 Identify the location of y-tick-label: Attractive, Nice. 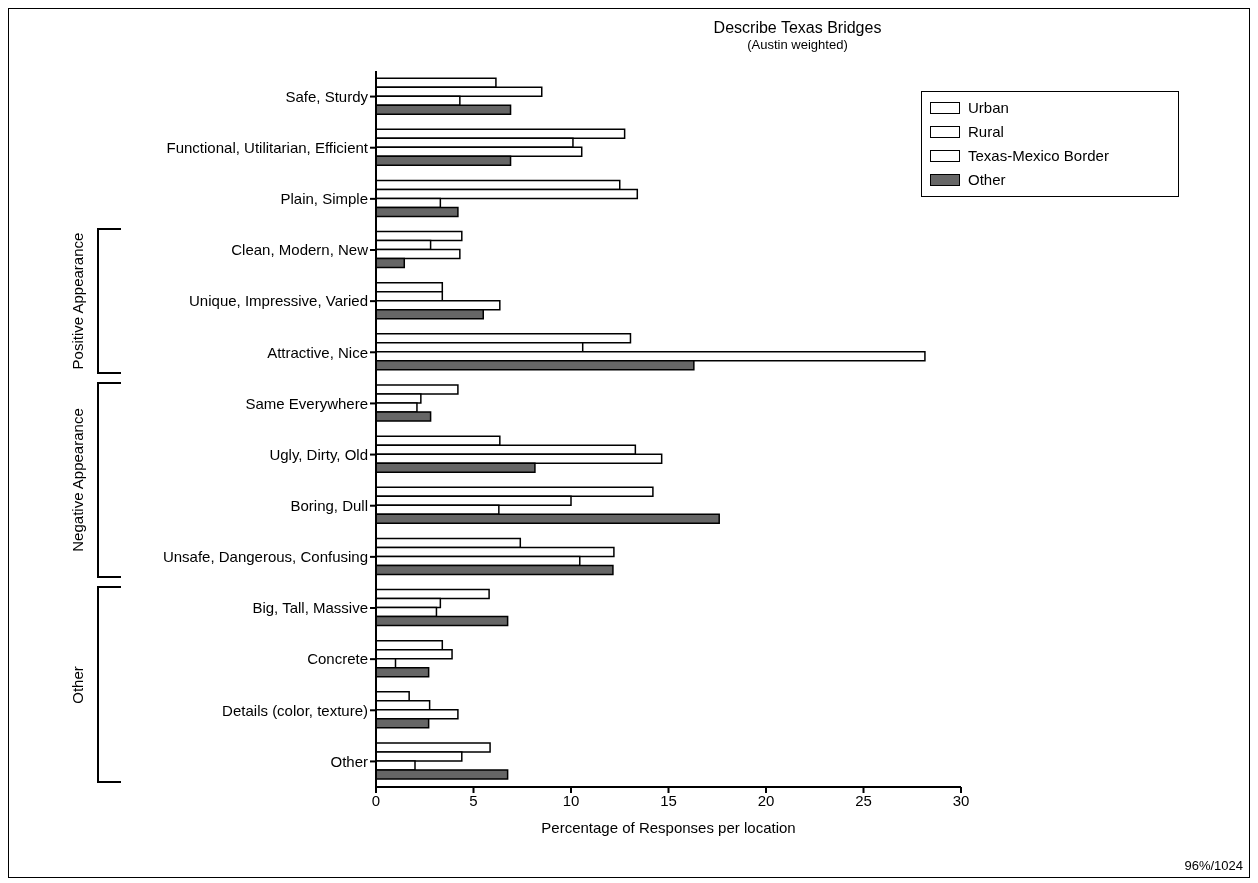
(317, 352).